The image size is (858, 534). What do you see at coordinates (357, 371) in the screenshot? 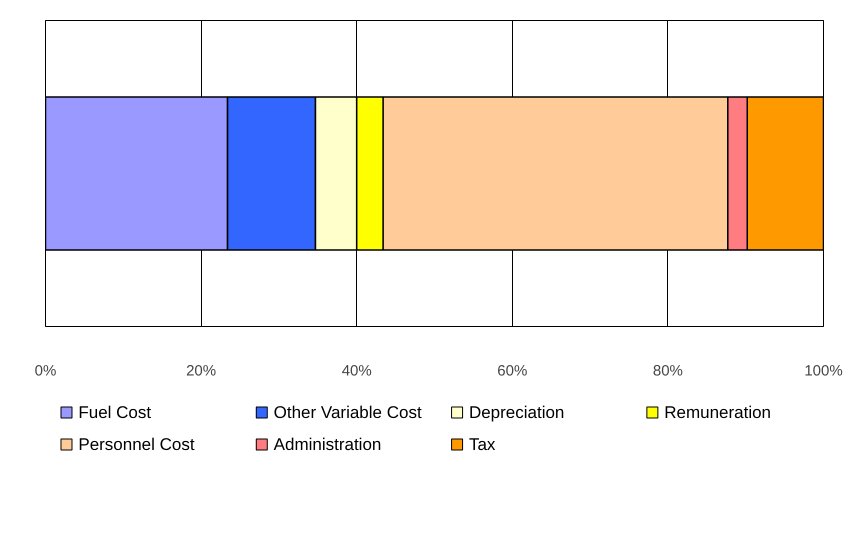
I see `x-tick-label: 40%` at bounding box center [357, 371].